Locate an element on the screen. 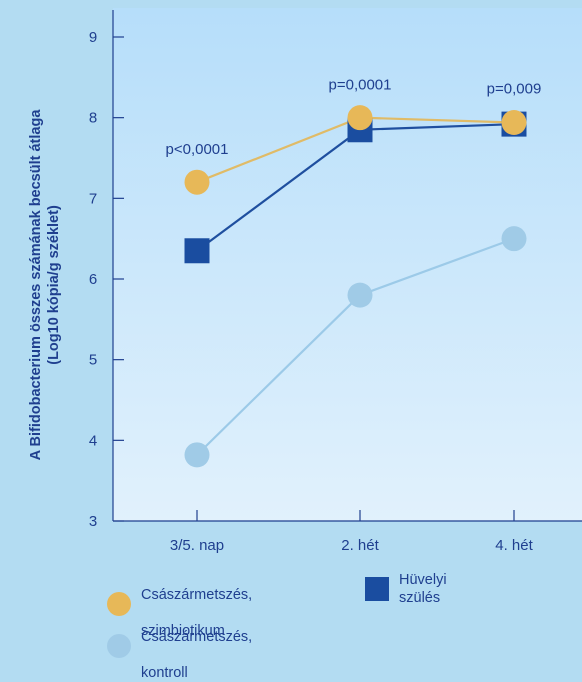  x-tick-label: 4. hét is located at coordinates (514, 545).